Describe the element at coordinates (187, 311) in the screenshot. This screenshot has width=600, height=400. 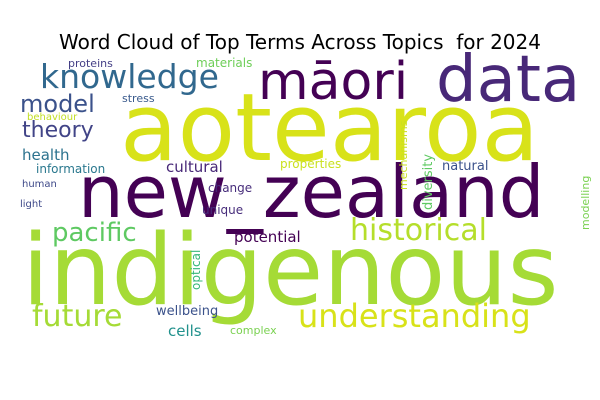
I see `word-wellbeing: wellbeing` at that location.